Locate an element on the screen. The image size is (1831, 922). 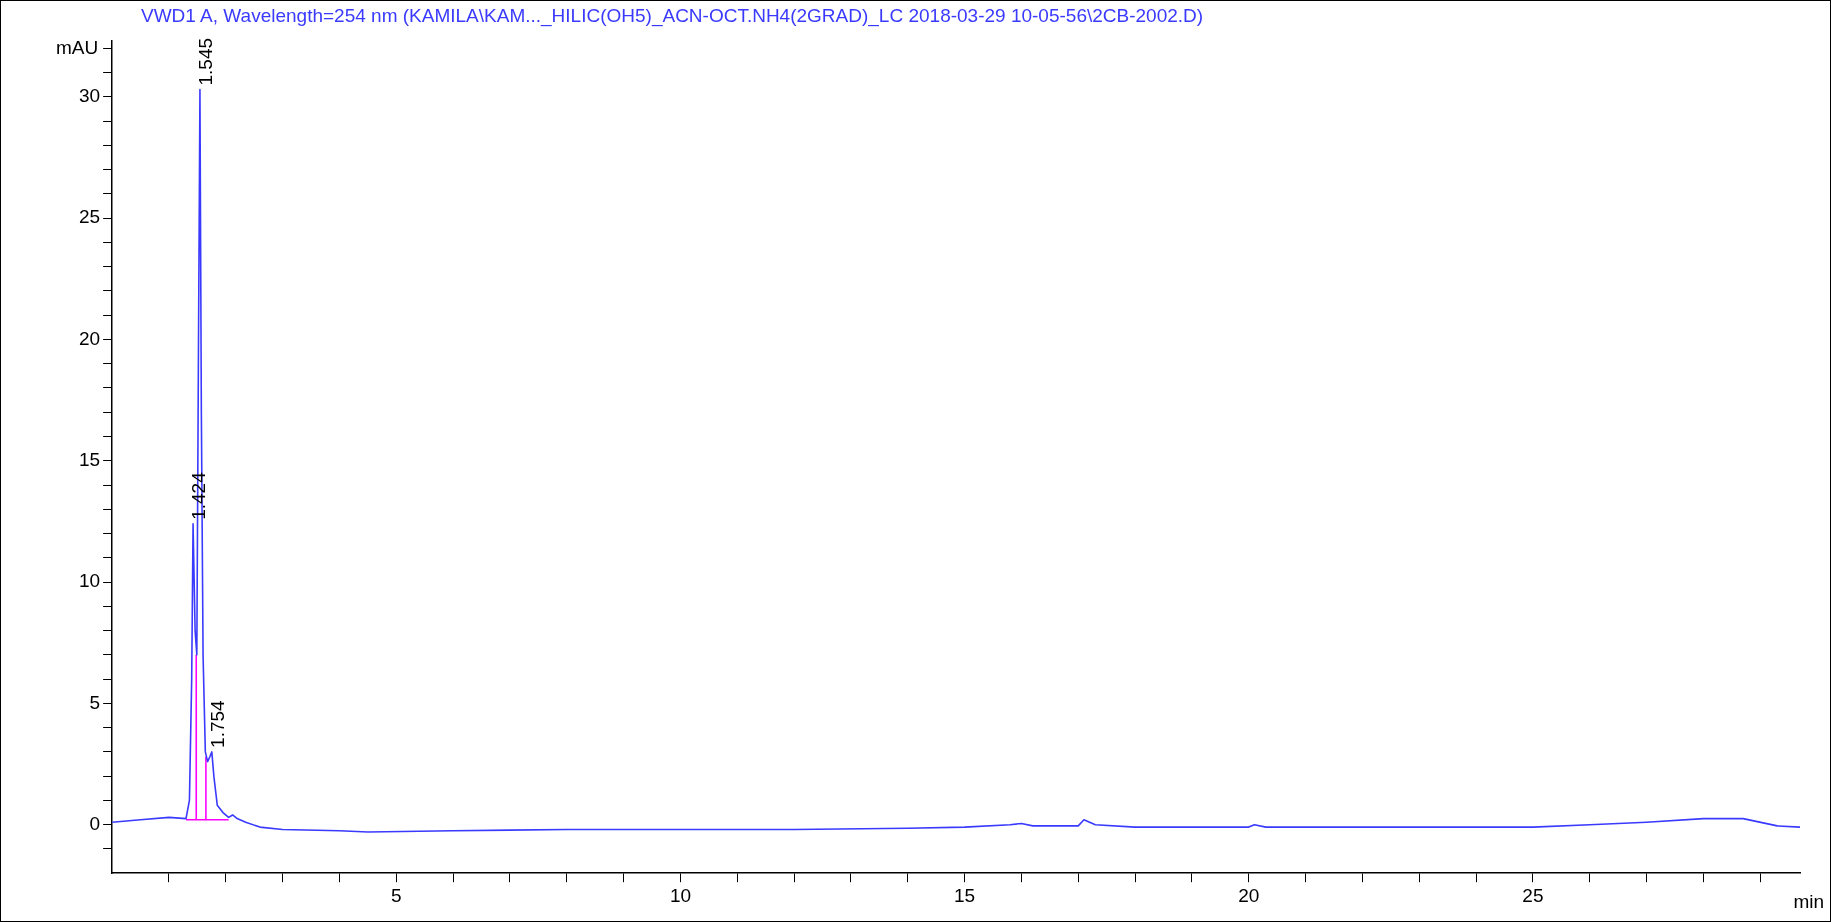
chart-title: VWD1 A, Wavelength=254 nm (KAMILA\KAM..._HILIC(OH5)_ACN-OCT.NH4(2GRAD)_LC 2018-03-29 10-05-56\2CB-2002.D) is located at coordinates (672, 16).